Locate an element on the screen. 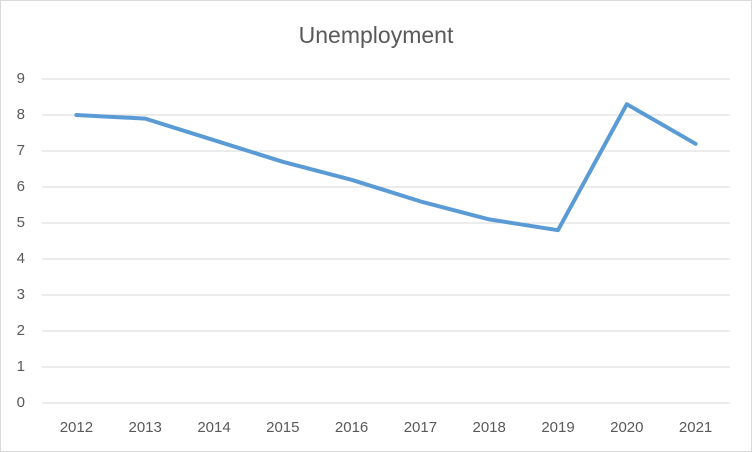 The image size is (752, 452). y-tick-label: 9 is located at coordinates (21, 78).